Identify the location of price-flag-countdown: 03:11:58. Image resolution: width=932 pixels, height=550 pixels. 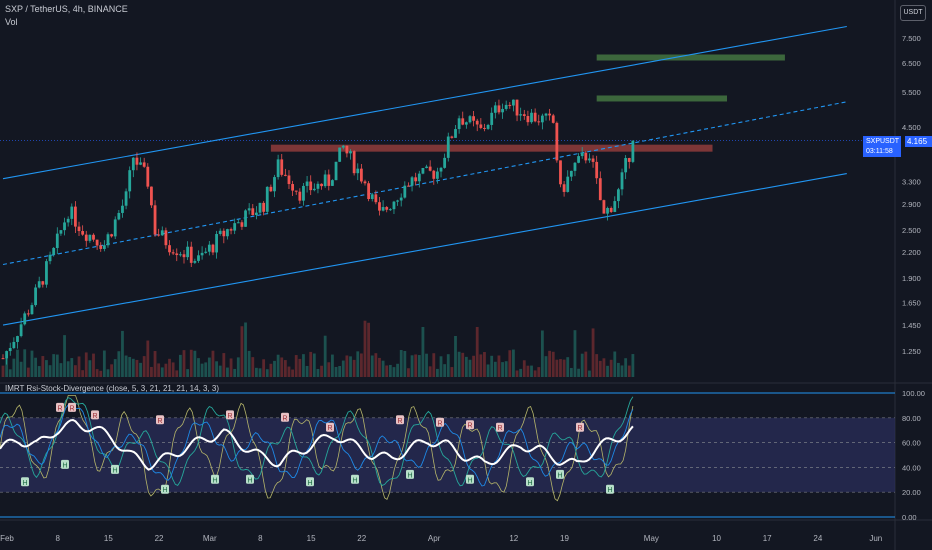
(879, 151).